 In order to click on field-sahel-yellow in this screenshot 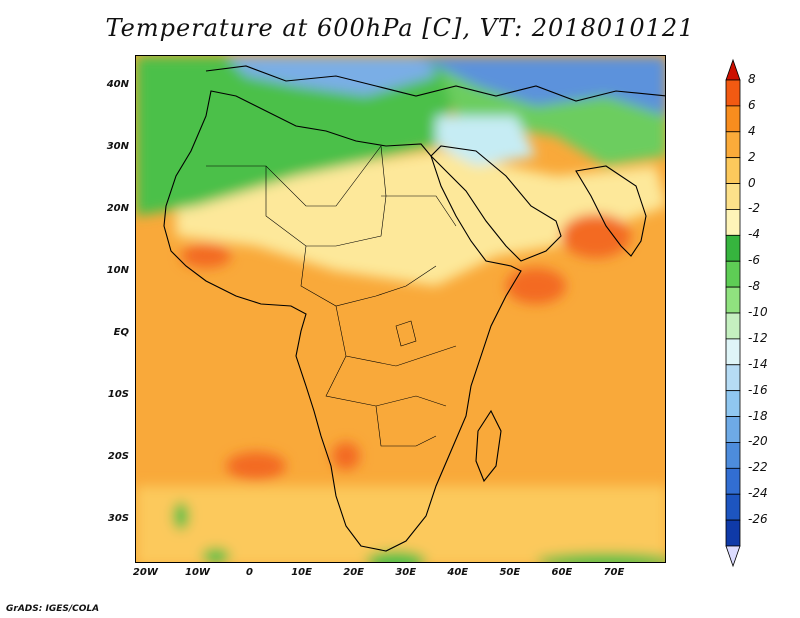, I will do `click(420, 218)`.